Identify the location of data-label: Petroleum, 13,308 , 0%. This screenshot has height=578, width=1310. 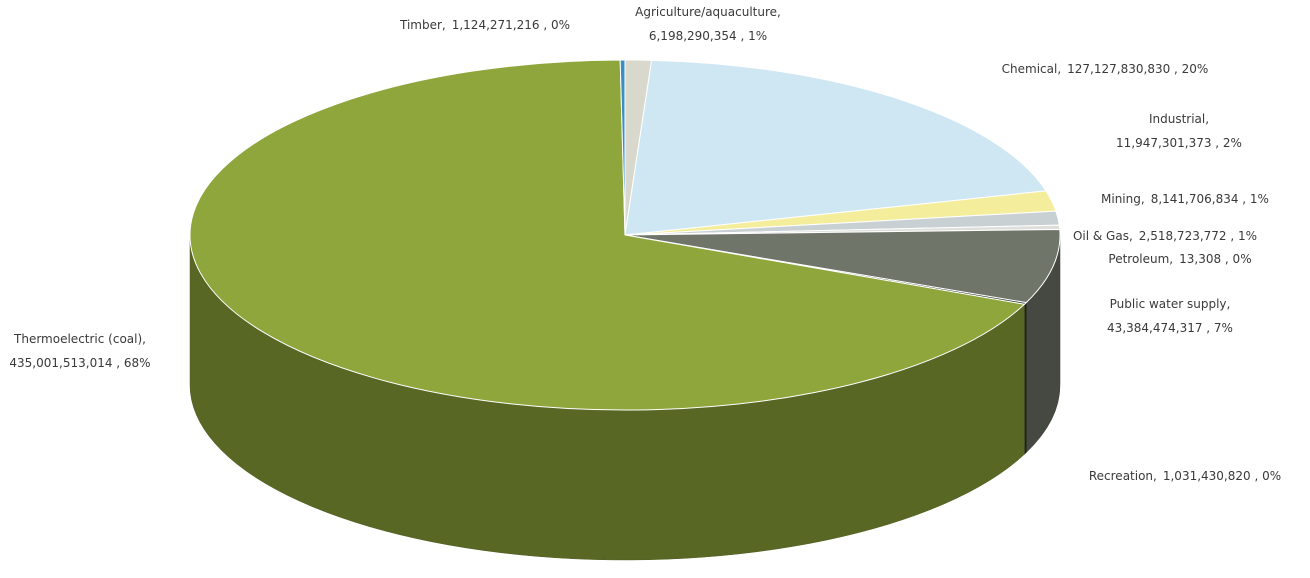
(1179, 259).